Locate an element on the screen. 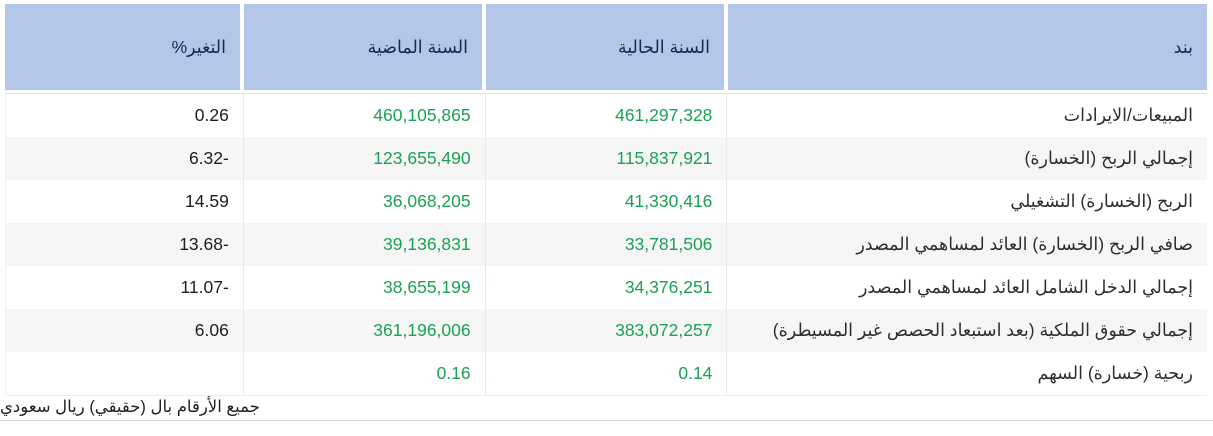 This screenshot has width=1213, height=436. cell-change-percent is located at coordinates (124, 373).